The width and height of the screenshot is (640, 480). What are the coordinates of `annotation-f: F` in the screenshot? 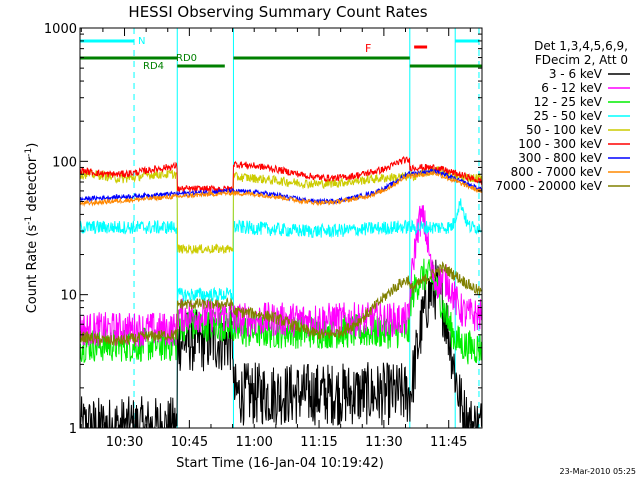 It's located at (368, 48).